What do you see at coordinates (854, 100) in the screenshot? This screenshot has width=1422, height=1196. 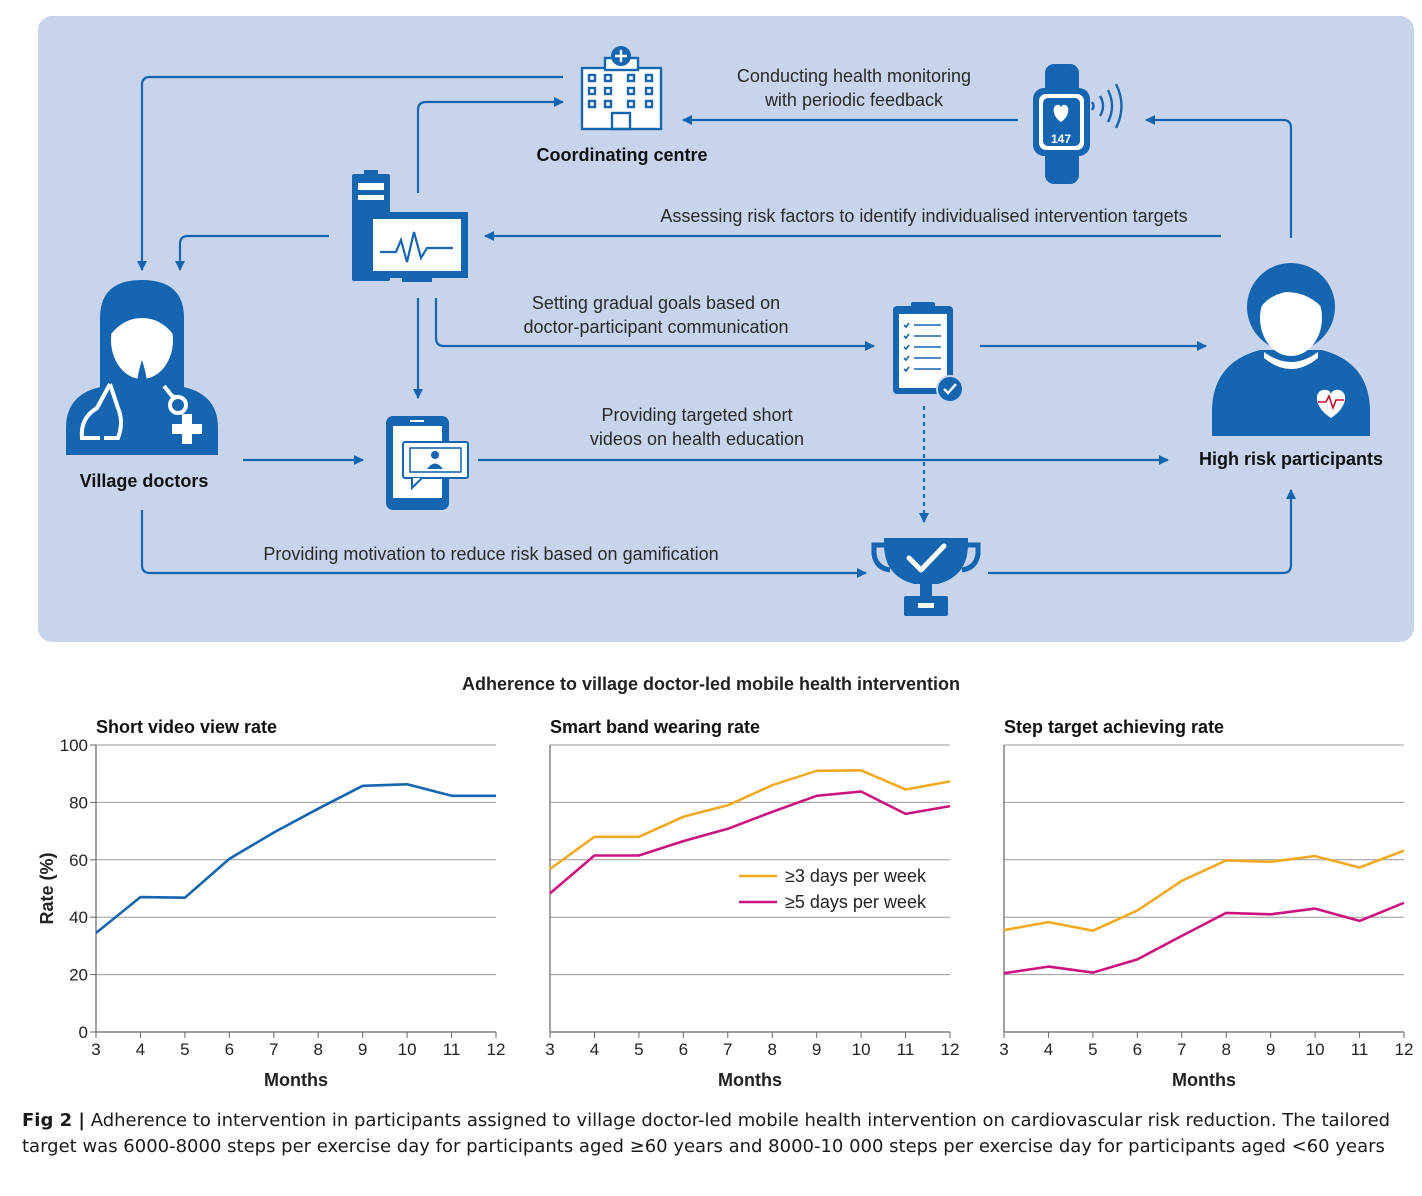 I see `monitoring-label-line2: with periodic feedback` at bounding box center [854, 100].